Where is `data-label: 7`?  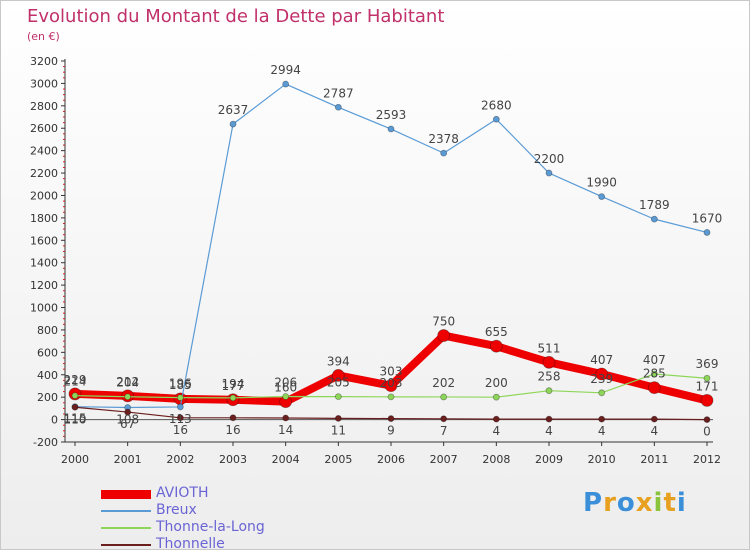
data-label: 7 is located at coordinates (444, 431).